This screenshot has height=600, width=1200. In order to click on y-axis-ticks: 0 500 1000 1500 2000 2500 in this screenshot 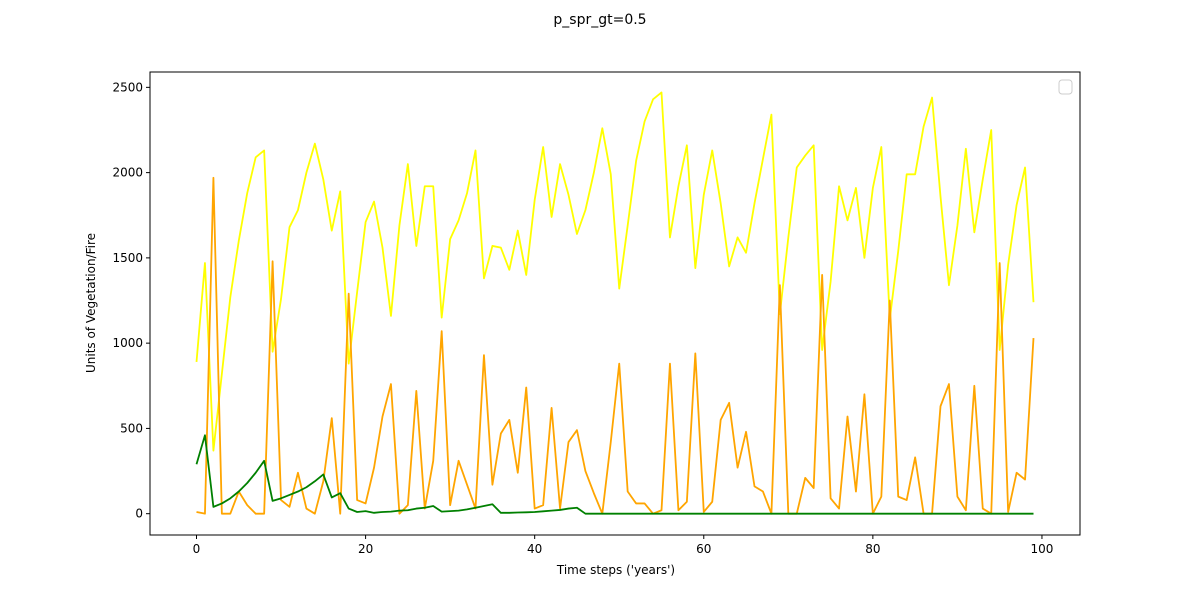, I will do `click(131, 300)`.